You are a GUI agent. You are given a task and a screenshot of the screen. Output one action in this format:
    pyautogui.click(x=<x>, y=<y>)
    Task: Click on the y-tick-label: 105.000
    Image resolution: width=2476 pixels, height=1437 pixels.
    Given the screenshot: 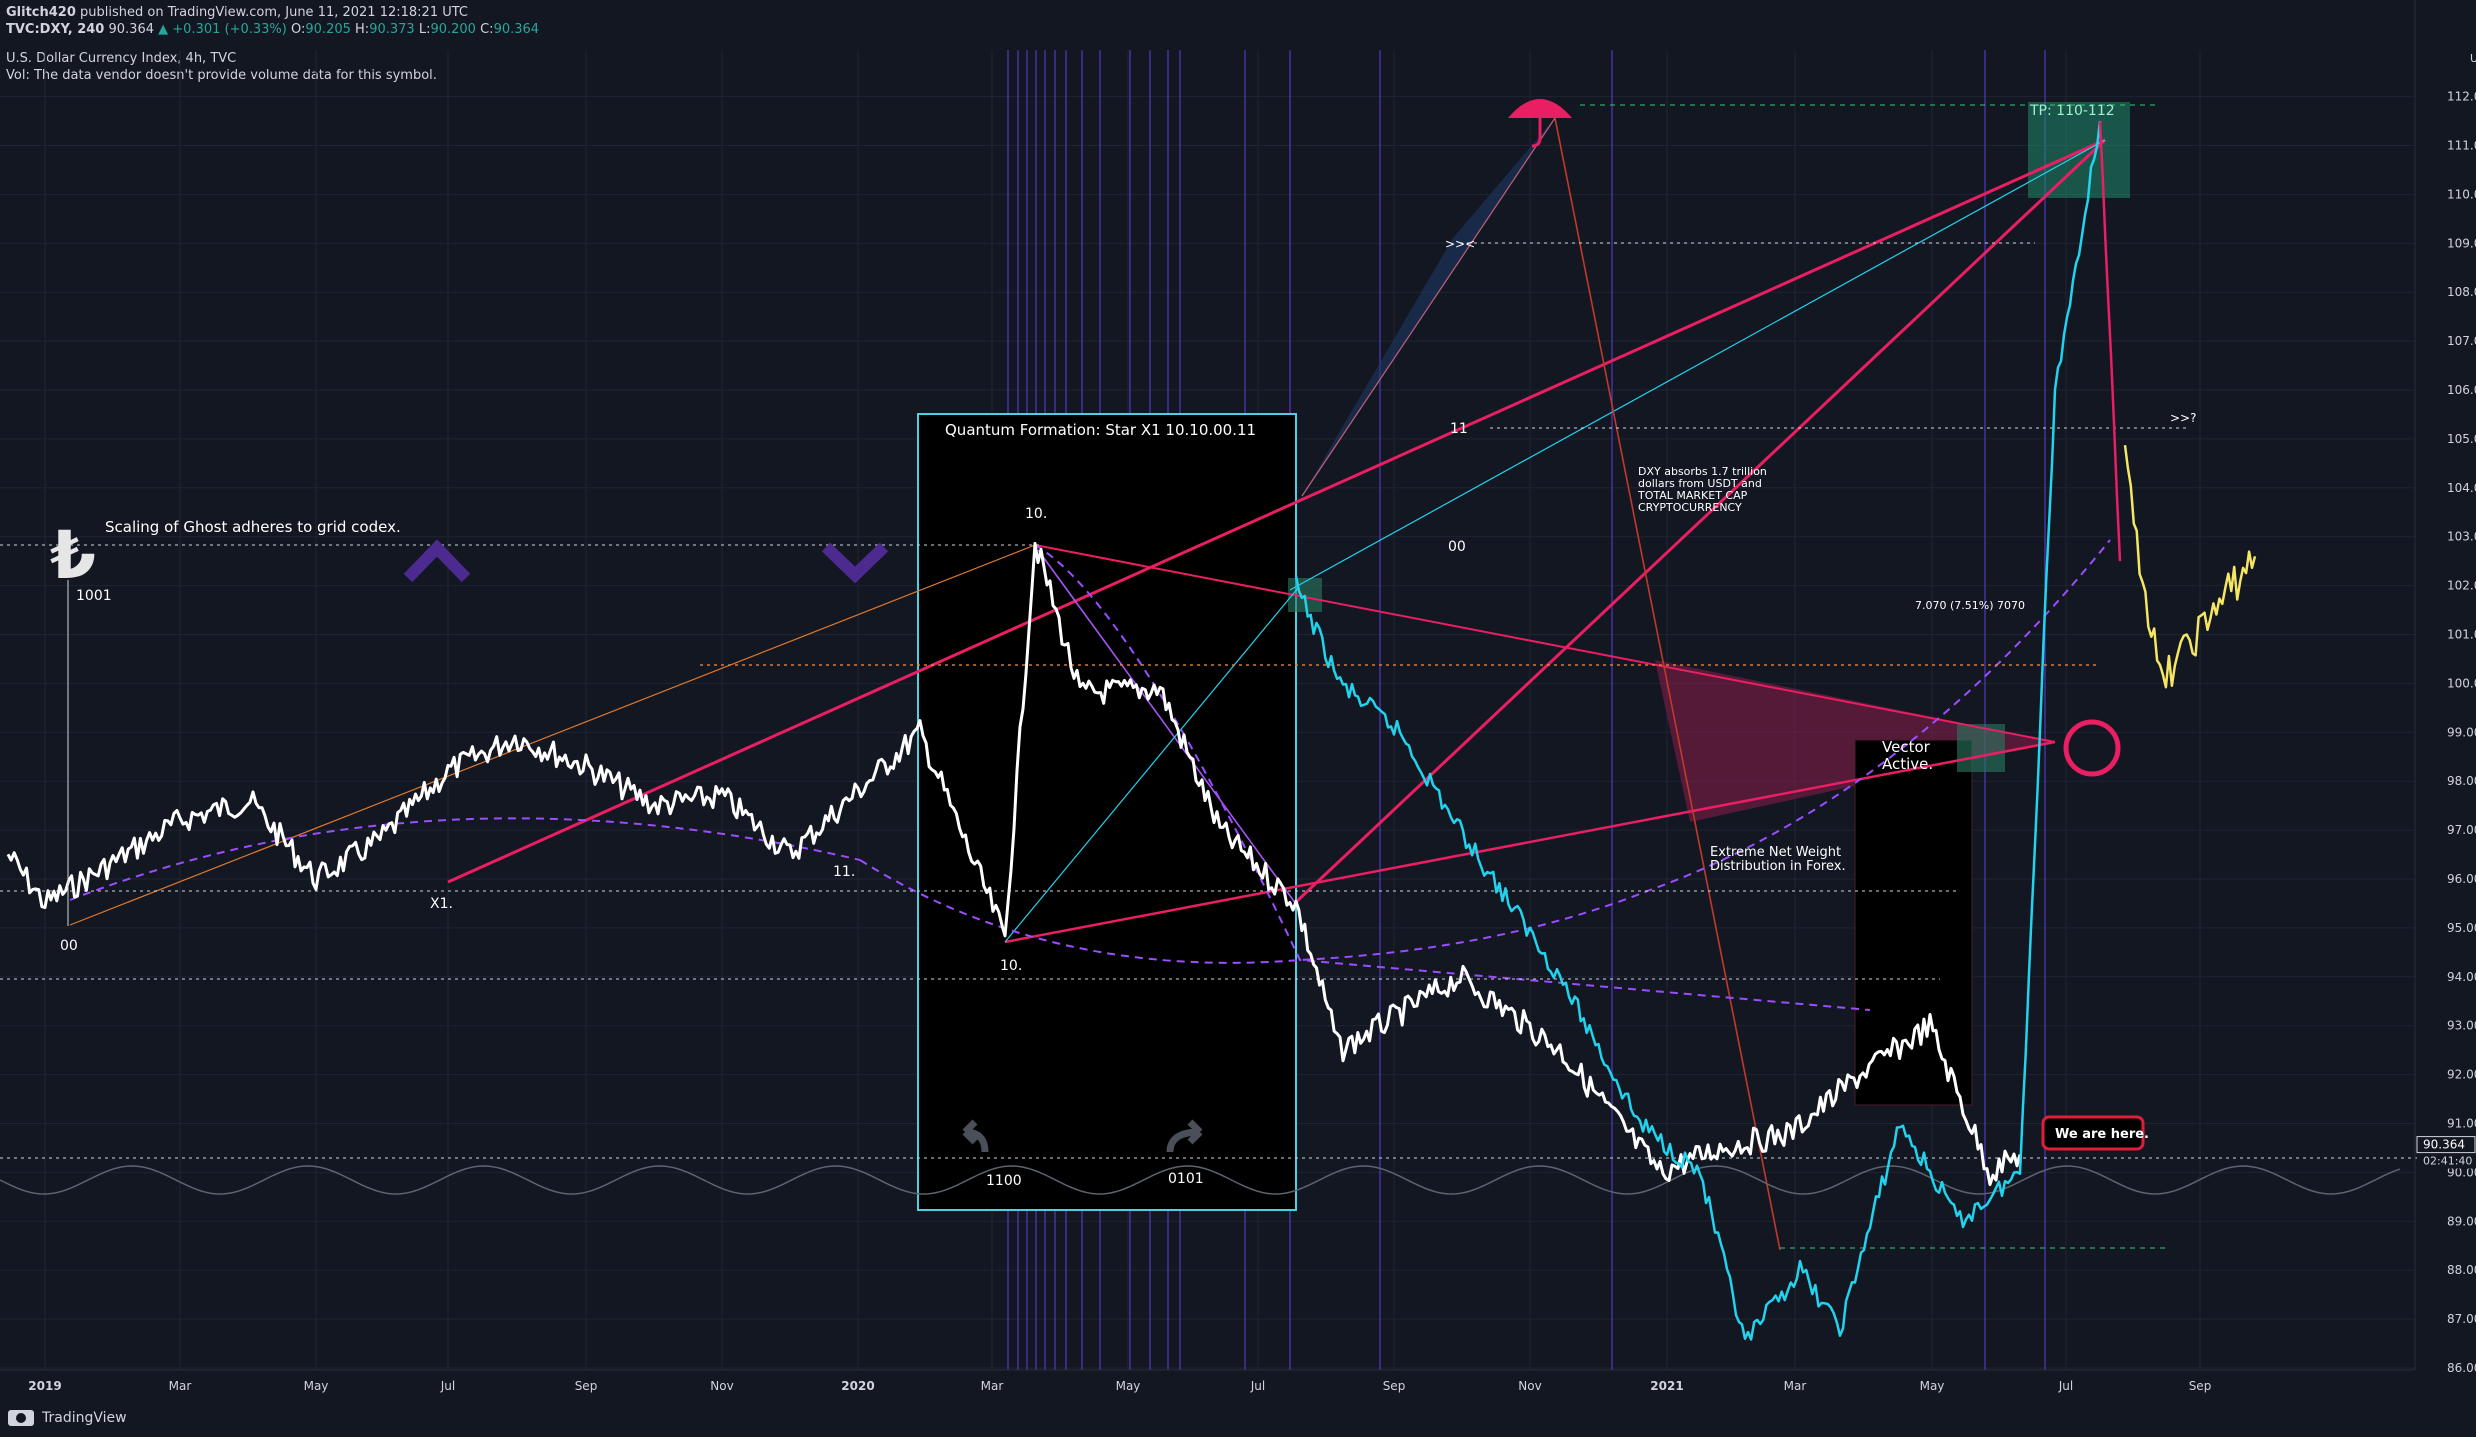 What is the action you would take?
    pyautogui.click(x=2461, y=439)
    